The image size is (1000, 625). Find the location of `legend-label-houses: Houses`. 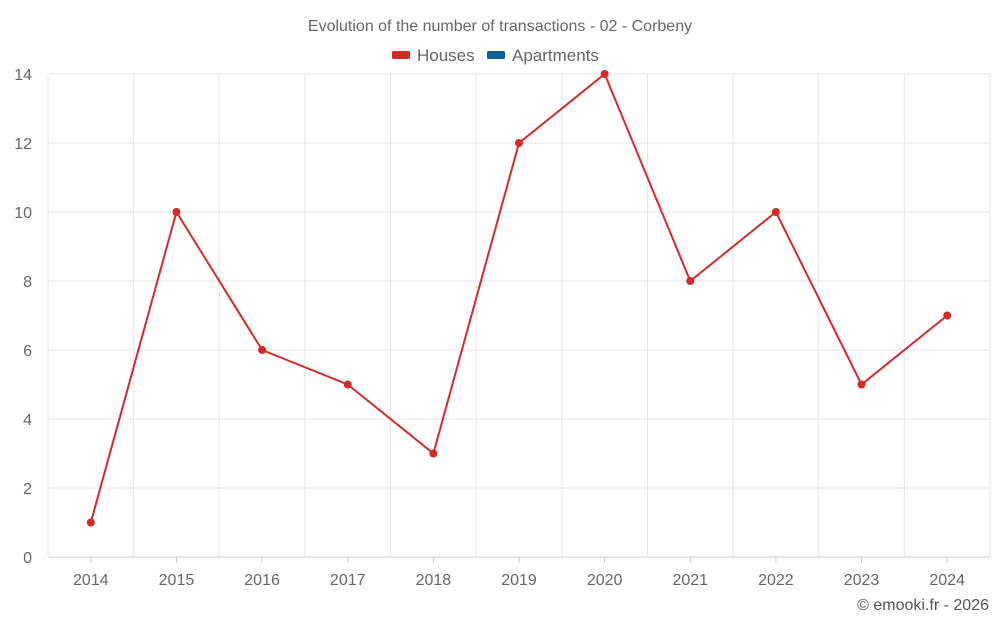

legend-label-houses: Houses is located at coordinates (446, 55).